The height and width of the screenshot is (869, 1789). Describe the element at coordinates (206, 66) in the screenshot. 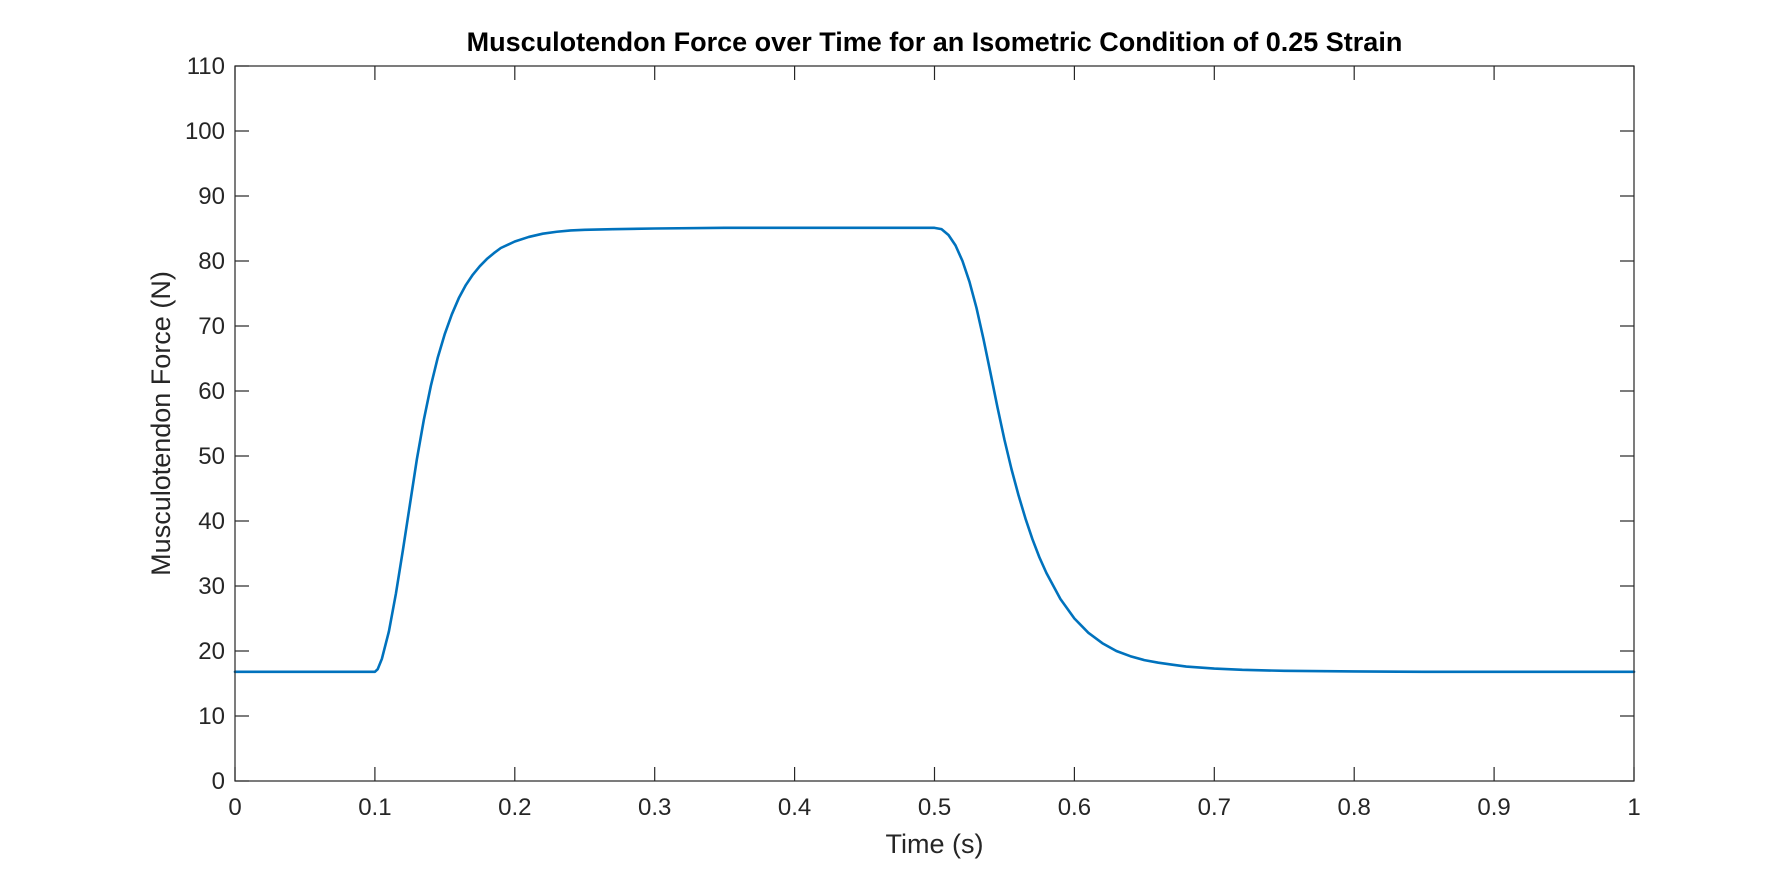

I see `y-tick-label: 110` at that location.